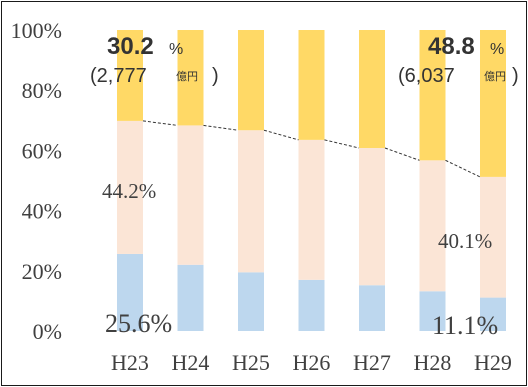 The width and height of the screenshot is (528, 387). I want to click on x-tick-label-H29: H29, so click(493, 362).